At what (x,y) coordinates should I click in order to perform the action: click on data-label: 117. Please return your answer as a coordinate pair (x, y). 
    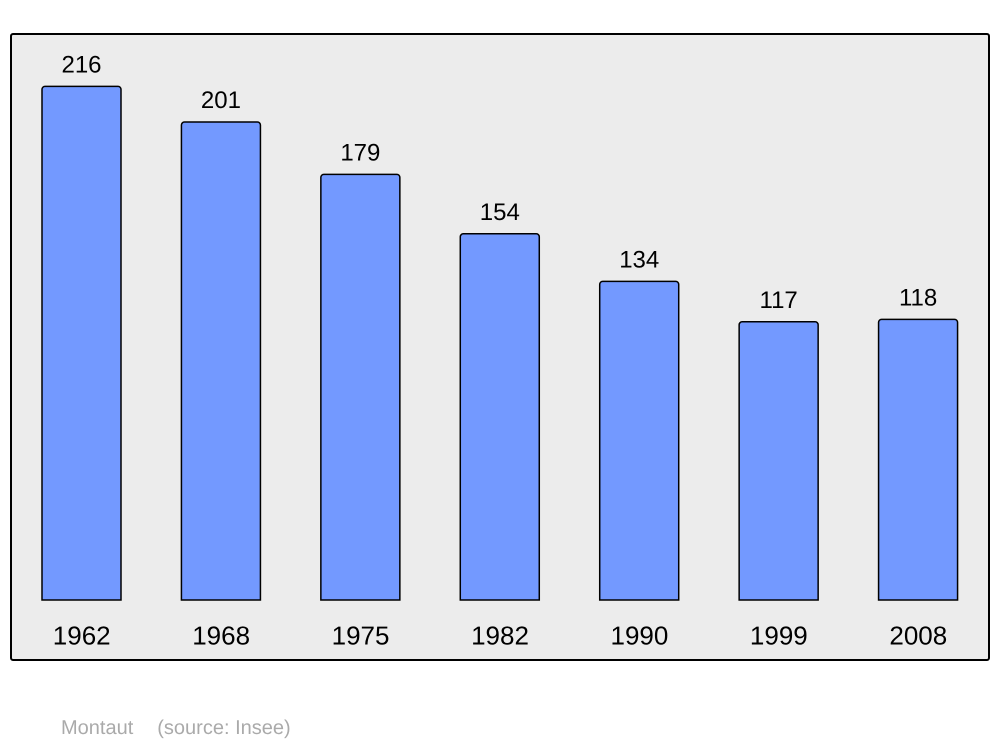
    Looking at the image, I should click on (779, 300).